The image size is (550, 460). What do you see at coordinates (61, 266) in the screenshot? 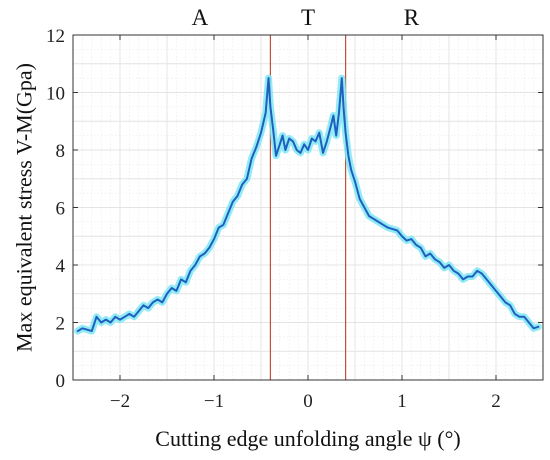
I see `y-tick-label: 4` at bounding box center [61, 266].